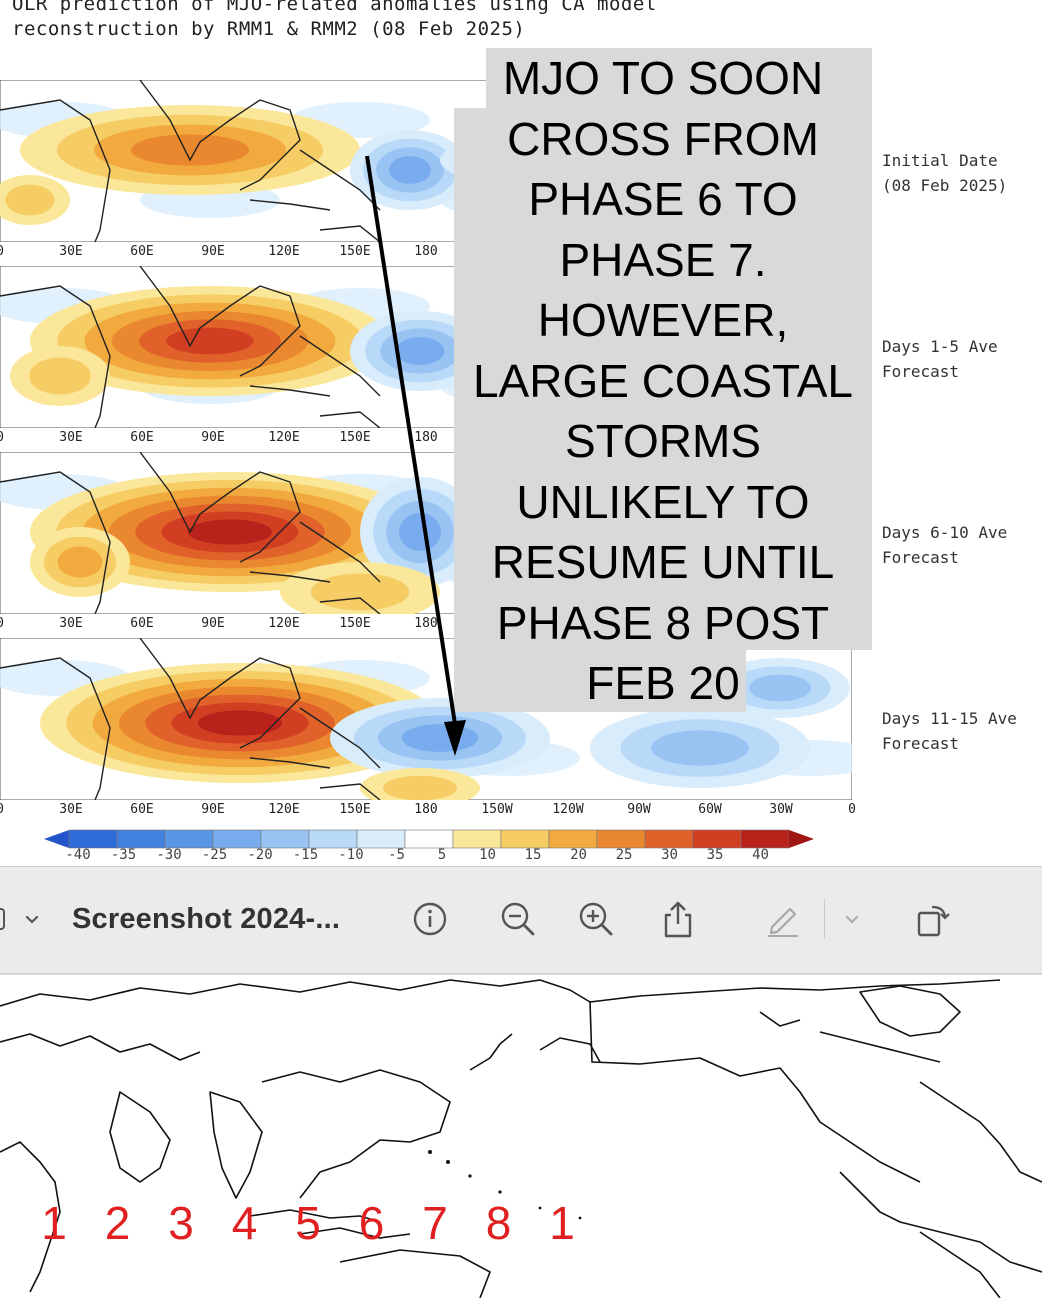 The height and width of the screenshot is (1298, 1042). What do you see at coordinates (371, 1223) in the screenshot?
I see `mjo-phase-number: 6` at bounding box center [371, 1223].